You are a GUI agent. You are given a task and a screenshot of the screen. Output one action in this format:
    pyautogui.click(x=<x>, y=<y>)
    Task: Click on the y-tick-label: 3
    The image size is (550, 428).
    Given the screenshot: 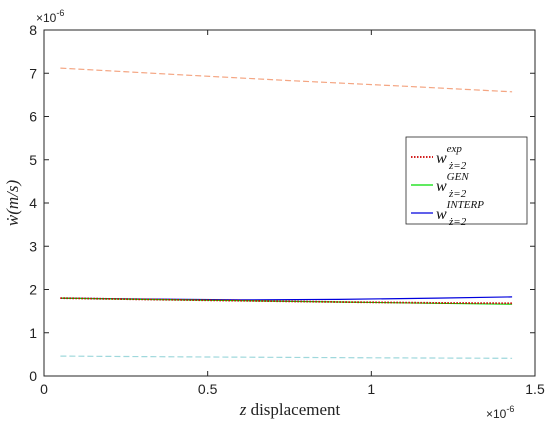 What is the action you would take?
    pyautogui.click(x=33, y=246)
    